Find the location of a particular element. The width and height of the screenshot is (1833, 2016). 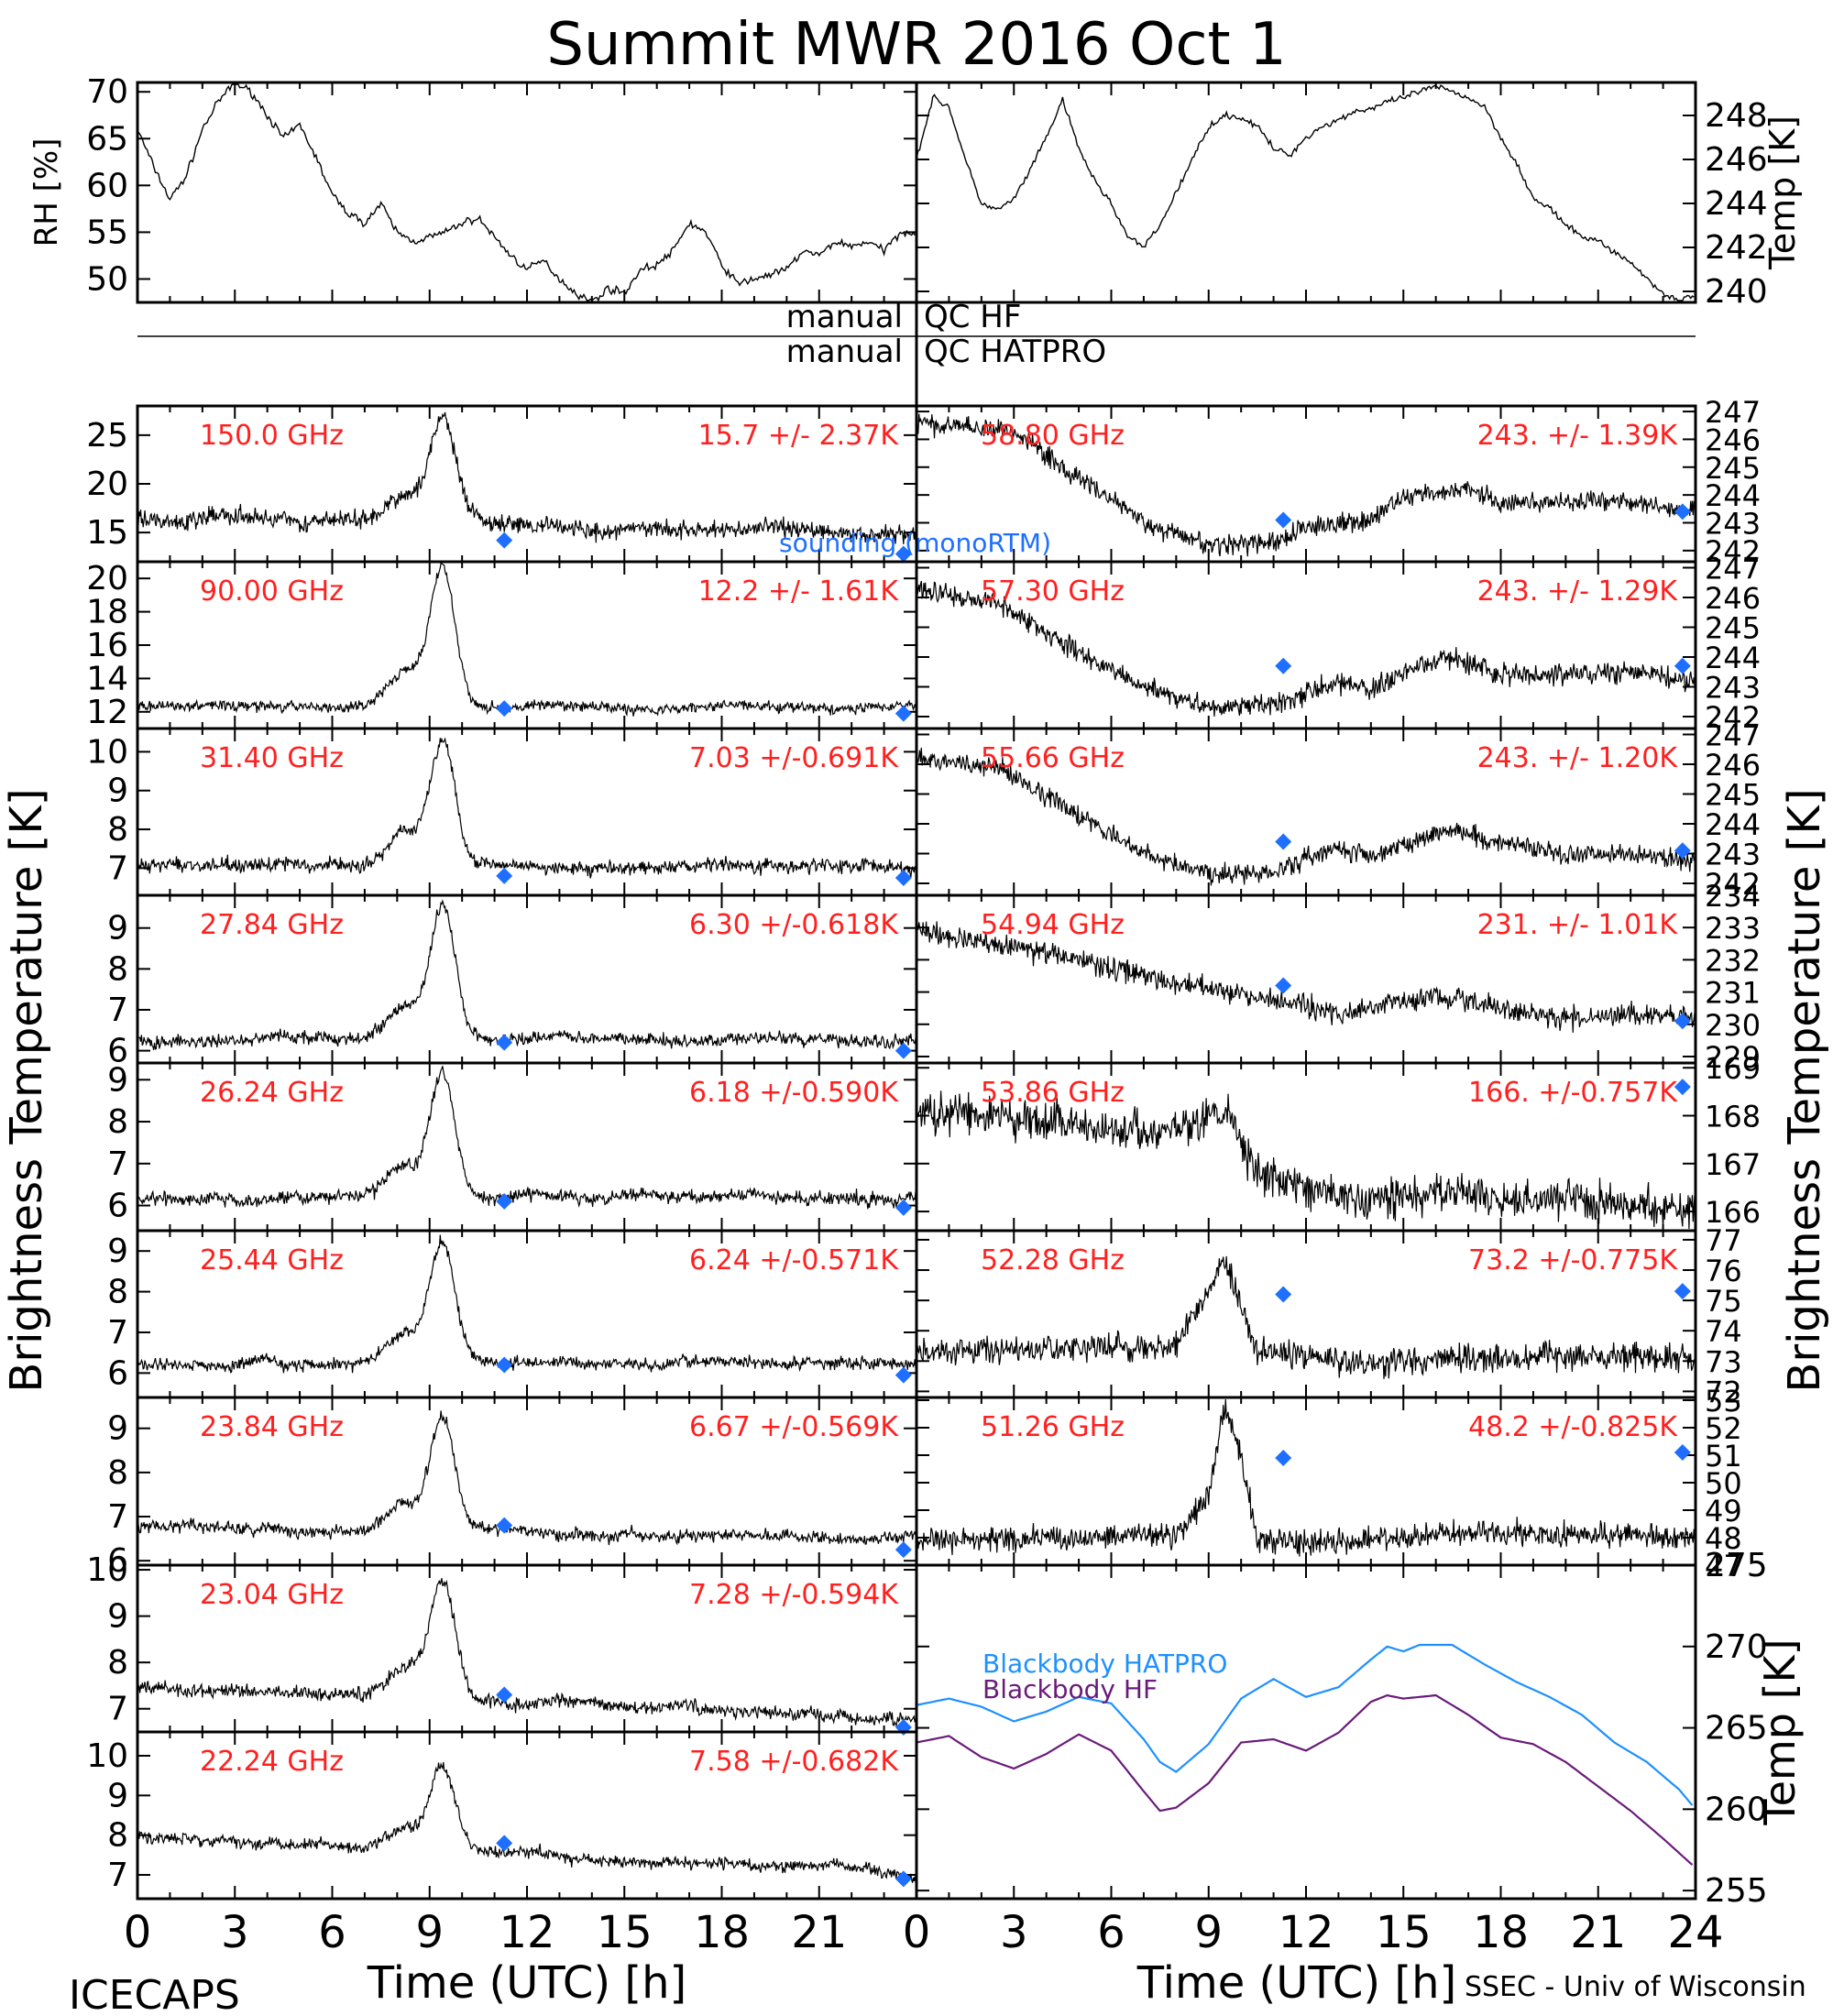

left-panel-2-ytick-label: 14 is located at coordinates (107, 678).